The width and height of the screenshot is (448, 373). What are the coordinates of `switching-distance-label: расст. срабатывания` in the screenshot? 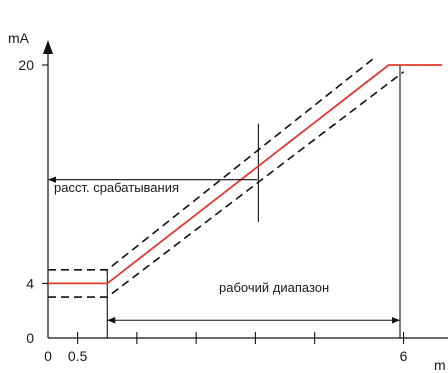 It's located at (116, 187).